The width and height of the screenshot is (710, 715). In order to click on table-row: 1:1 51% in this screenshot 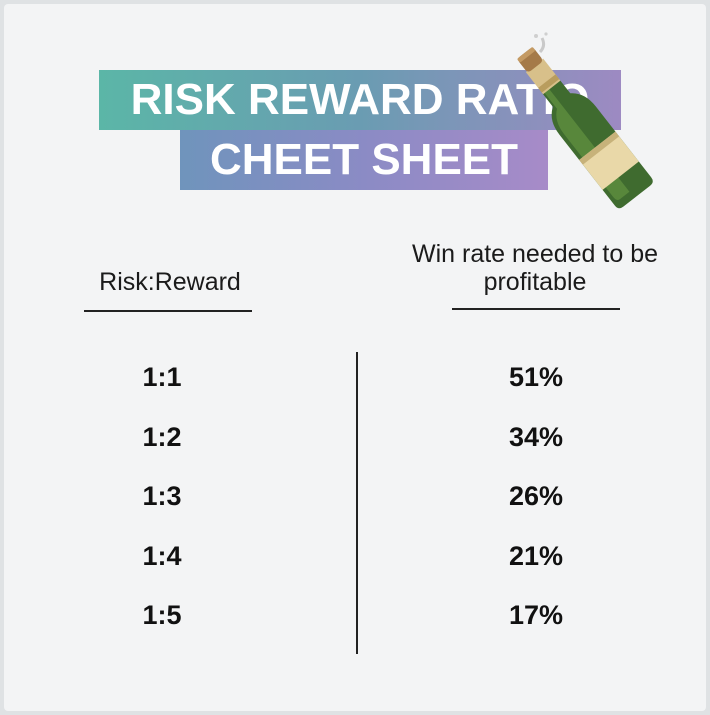, I will do `click(355, 378)`.